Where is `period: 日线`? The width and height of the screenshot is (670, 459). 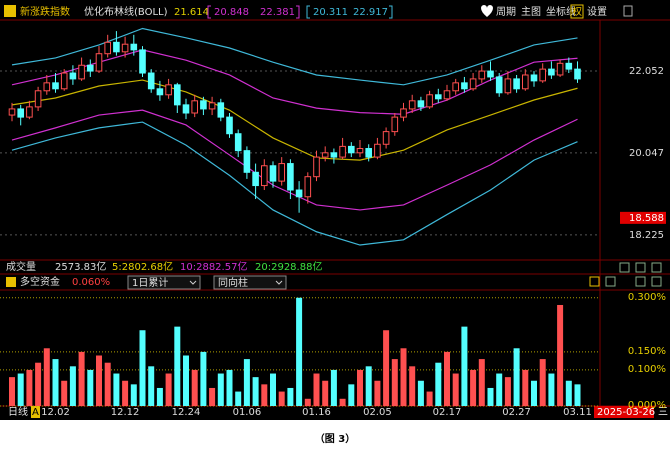
period: 日线 is located at coordinates (18, 411).